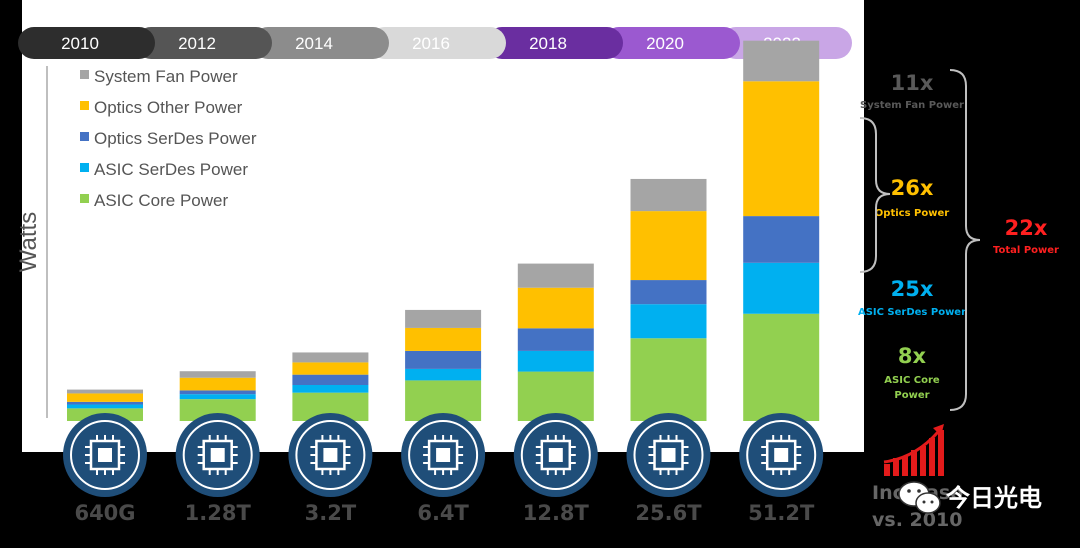 Image resolution: width=1080 pixels, height=548 pixels. What do you see at coordinates (917, 520) in the screenshot?
I see `increase-label-line2: vs. 2010` at bounding box center [917, 520].